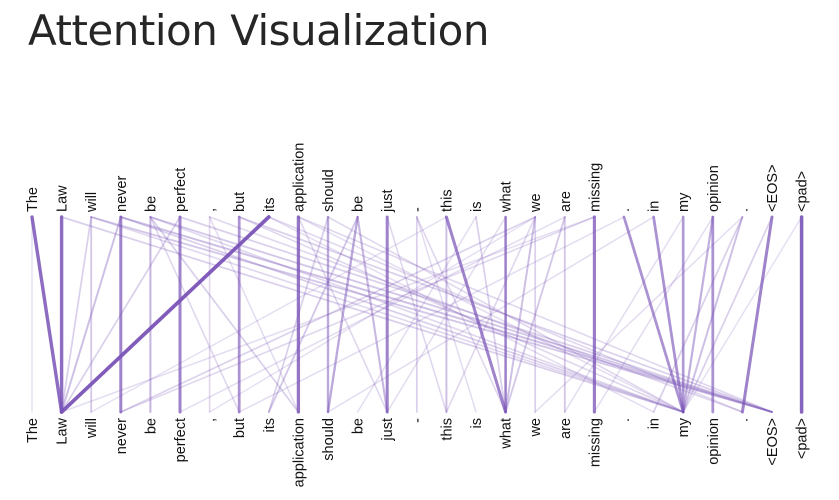  Describe the element at coordinates (595, 442) in the screenshot. I see `bottom-token-19: missing` at that location.